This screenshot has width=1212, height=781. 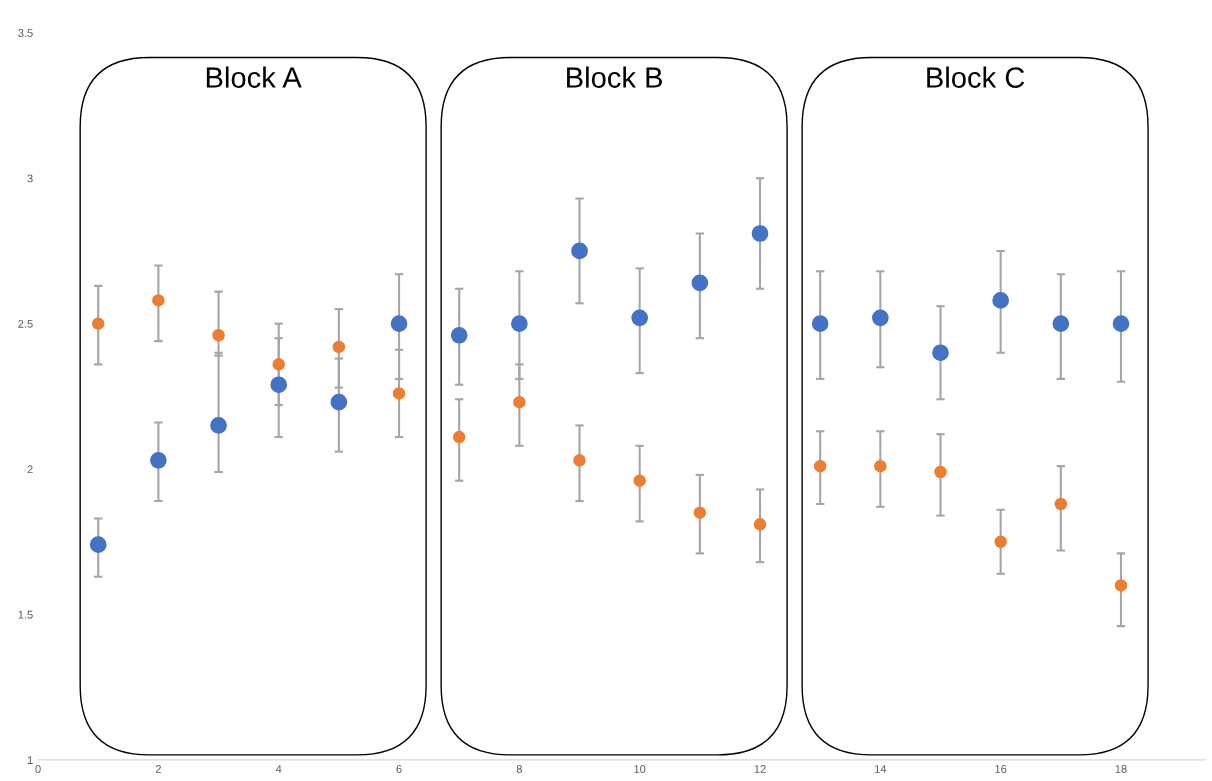 What do you see at coordinates (25, 323) in the screenshot?
I see `y-tick-label: 2.5` at bounding box center [25, 323].